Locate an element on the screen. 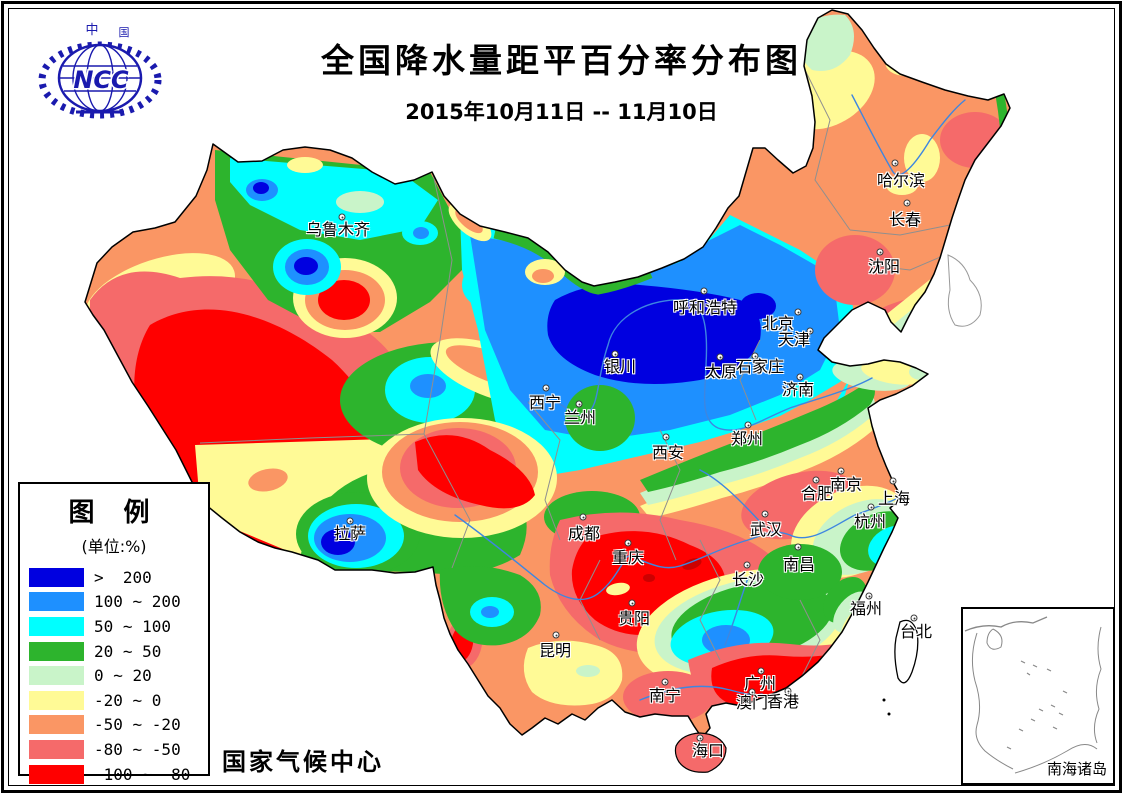 The height and width of the screenshot is (794, 1123). legend-row: 100 ~ 200 is located at coordinates (114, 602).